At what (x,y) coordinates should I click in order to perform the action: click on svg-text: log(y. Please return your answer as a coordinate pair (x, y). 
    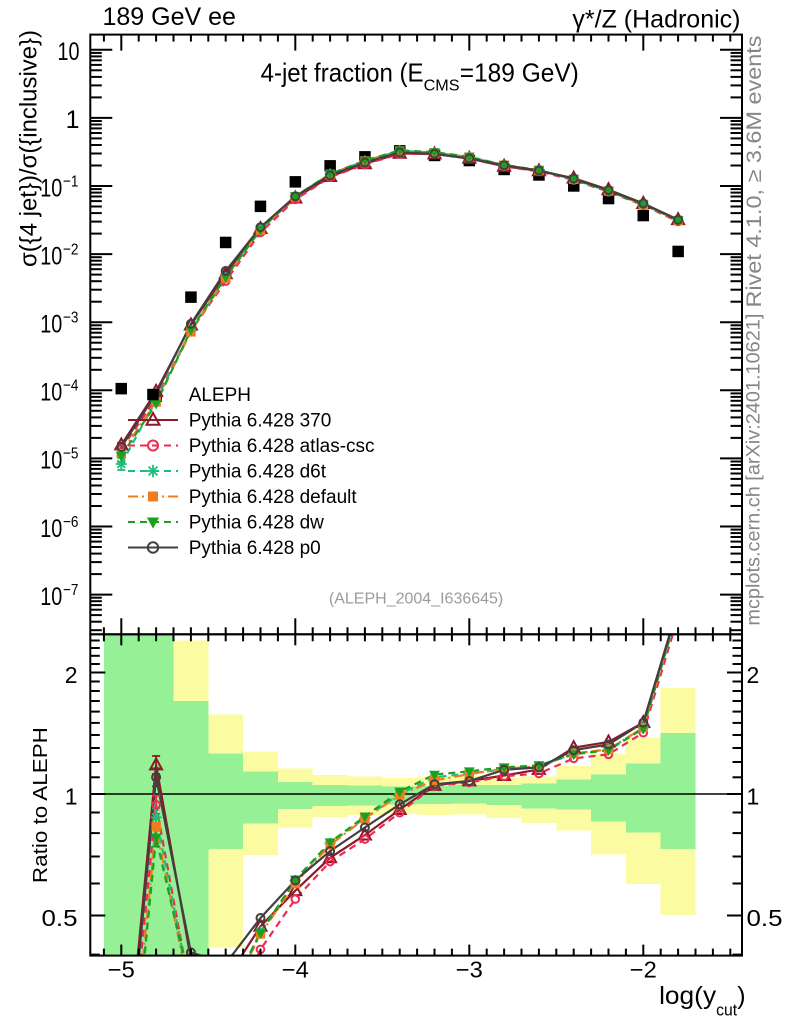
    Looking at the image, I should click on (688, 996).